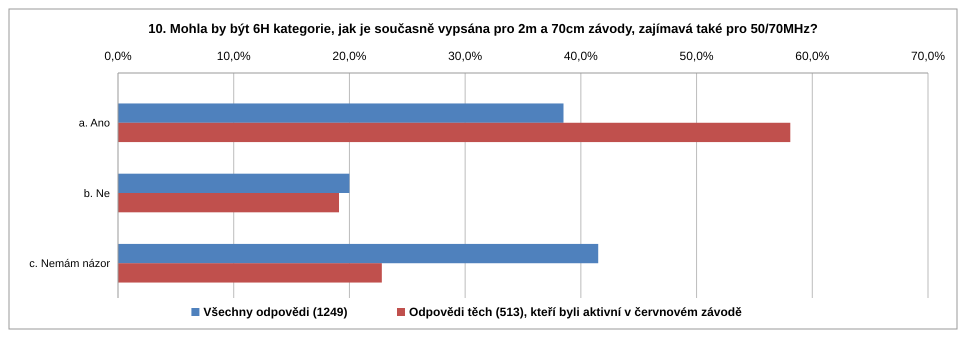 The height and width of the screenshot is (338, 966). I want to click on x-tick-label: 20,0%, so click(349, 56).